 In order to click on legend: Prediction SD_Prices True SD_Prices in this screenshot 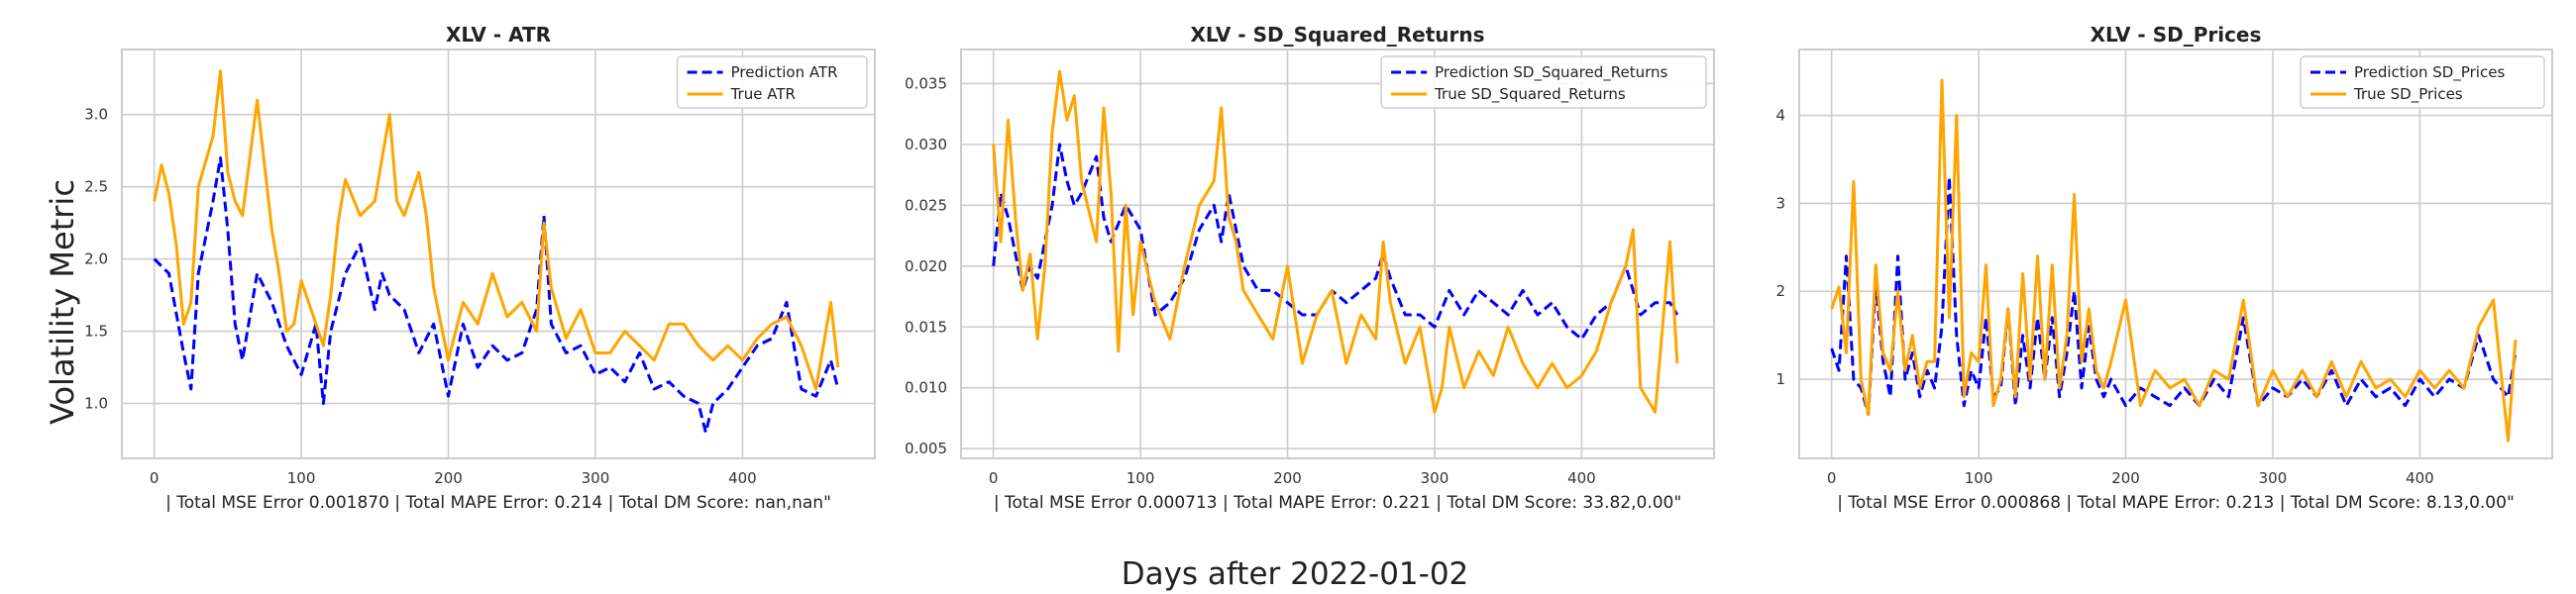, I will do `click(2422, 82)`.